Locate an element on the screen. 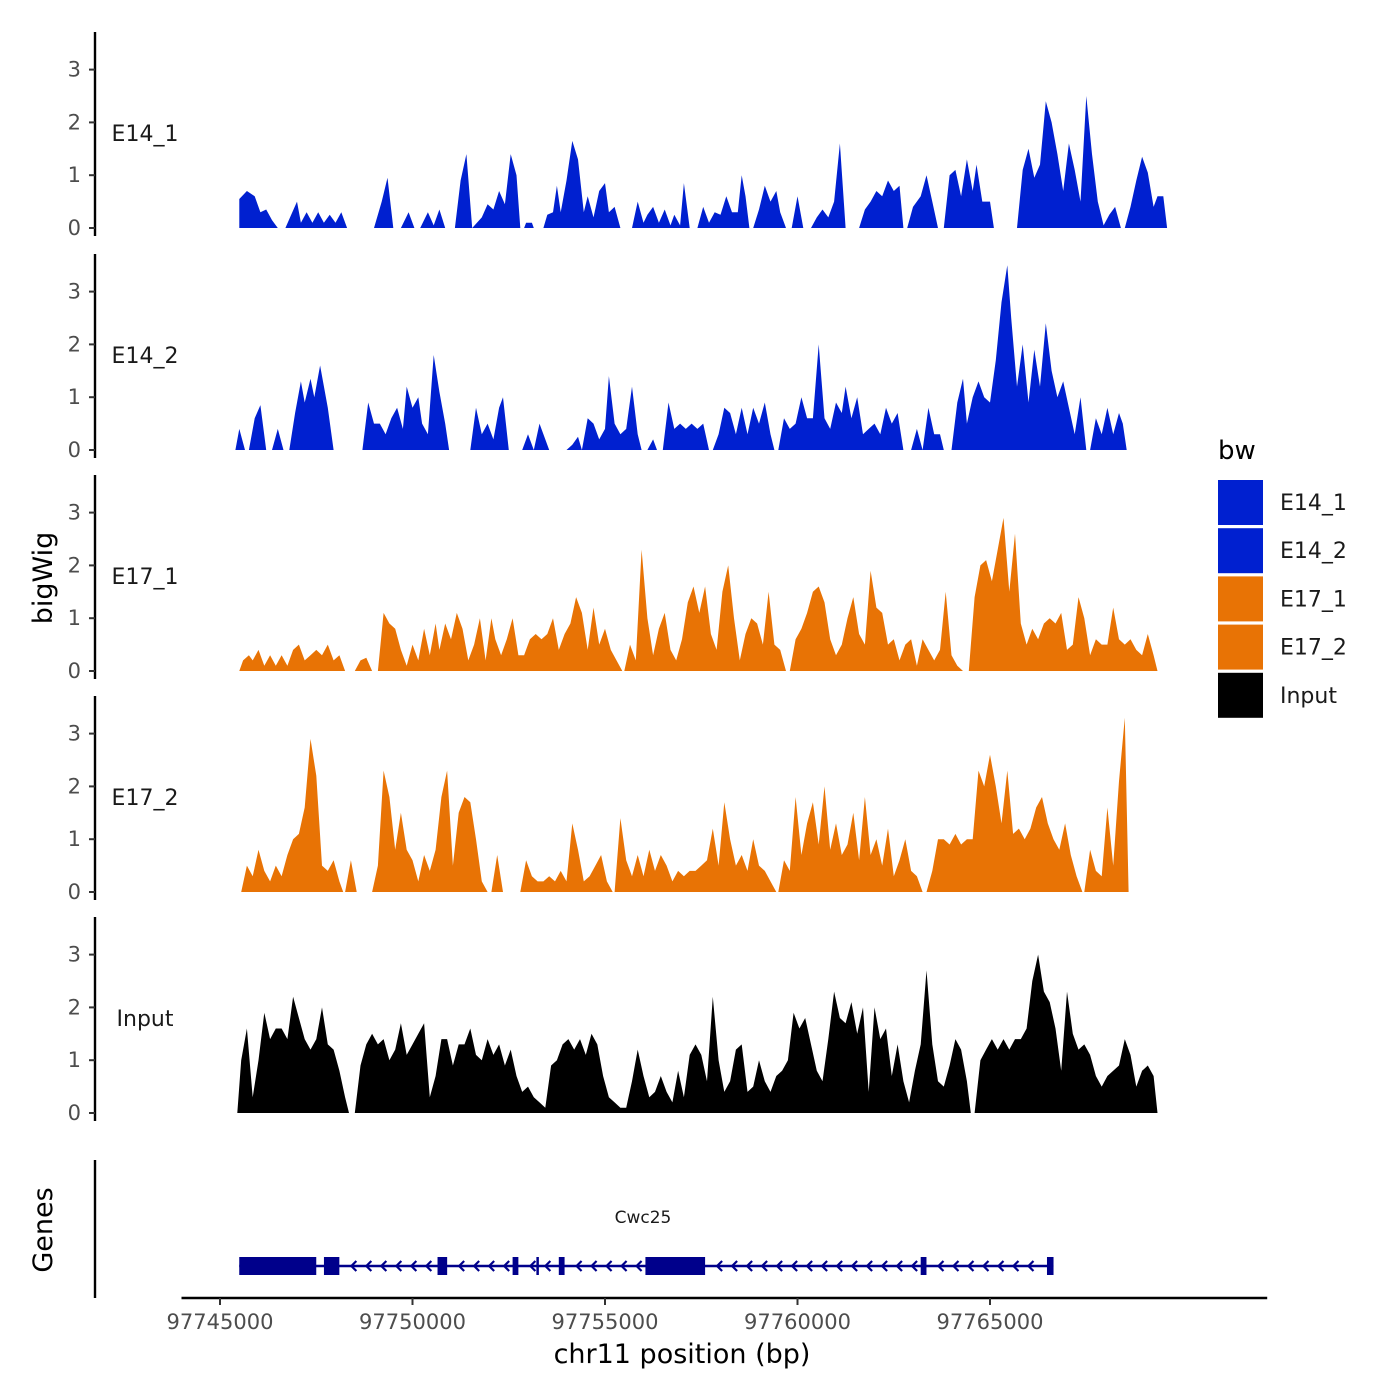 This screenshot has width=1400, height=1400. x-tick-label: 97750000 is located at coordinates (412, 1322).